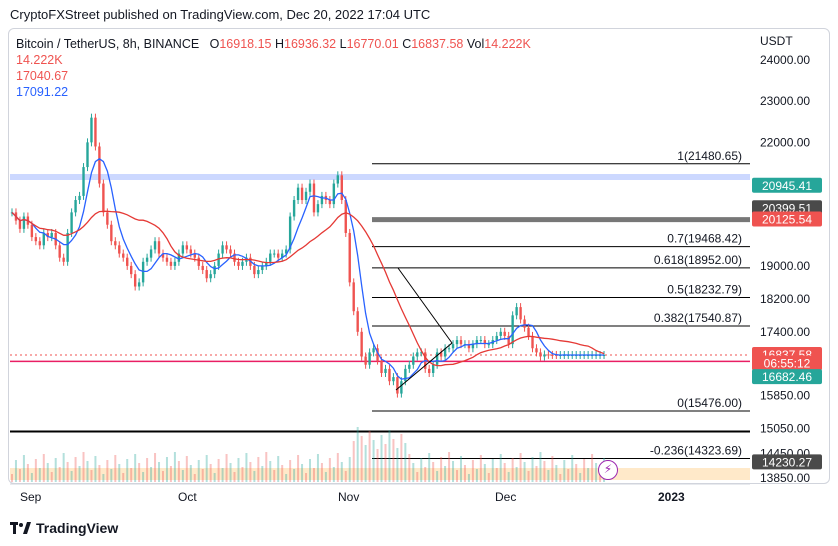  I want to click on footer-brand: TradingView, so click(64, 528).